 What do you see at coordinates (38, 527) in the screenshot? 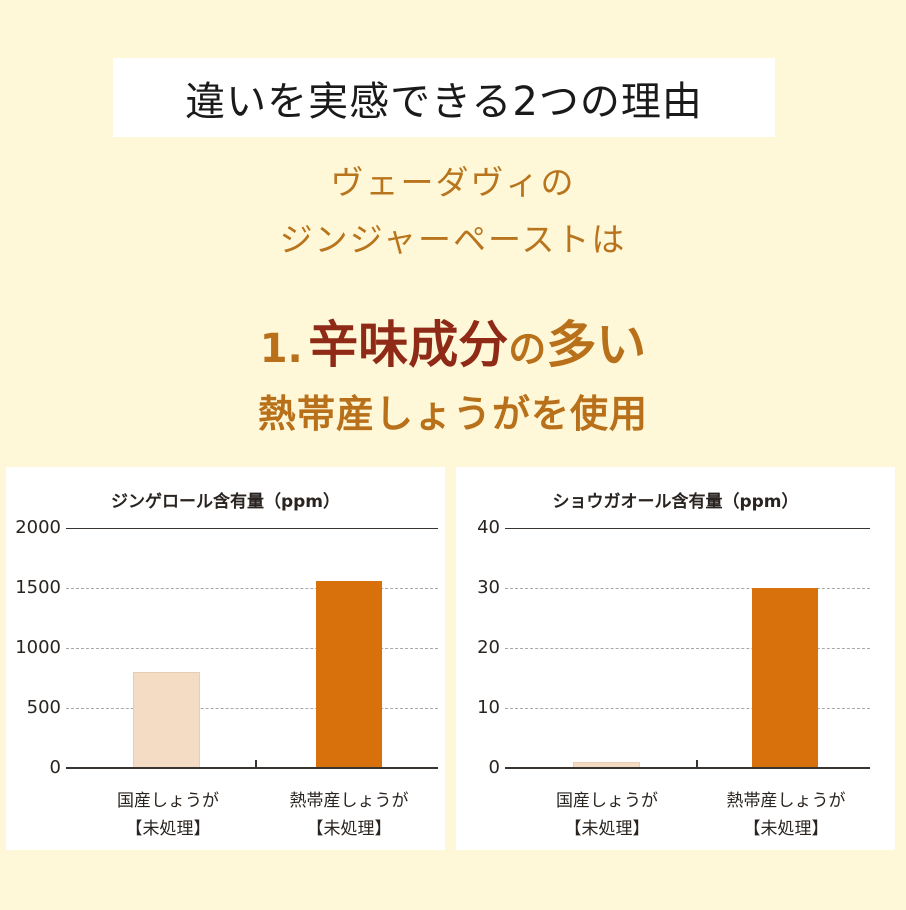
I see `y-tick-label: 2000` at bounding box center [38, 527].